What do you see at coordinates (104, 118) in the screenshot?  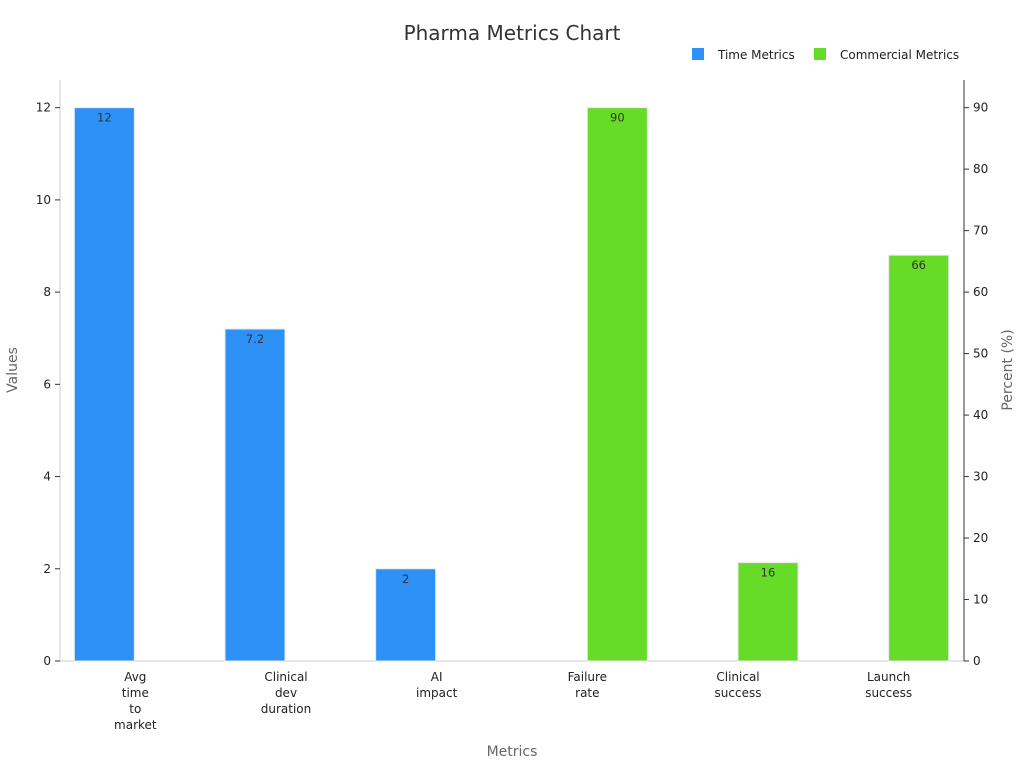 I see `bar-value-label: 12` at bounding box center [104, 118].